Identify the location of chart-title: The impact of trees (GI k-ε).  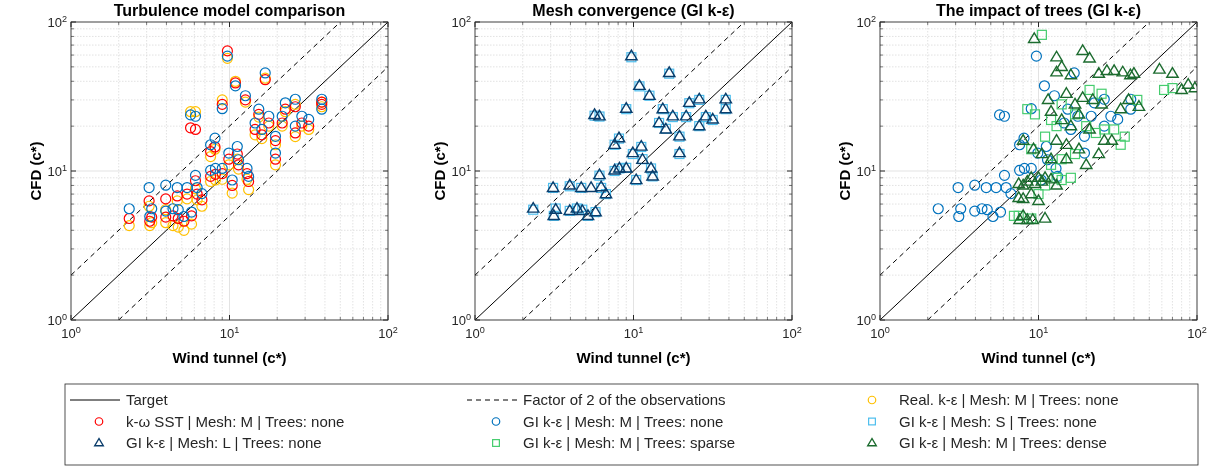
(1038, 10).